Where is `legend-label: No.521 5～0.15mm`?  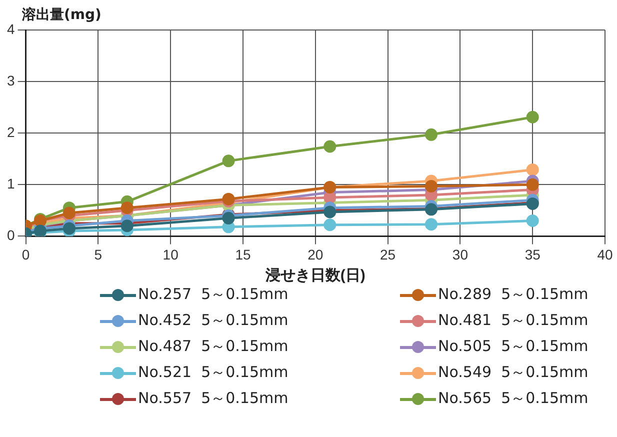
legend-label: No.521 5～0.15mm is located at coordinates (213, 372).